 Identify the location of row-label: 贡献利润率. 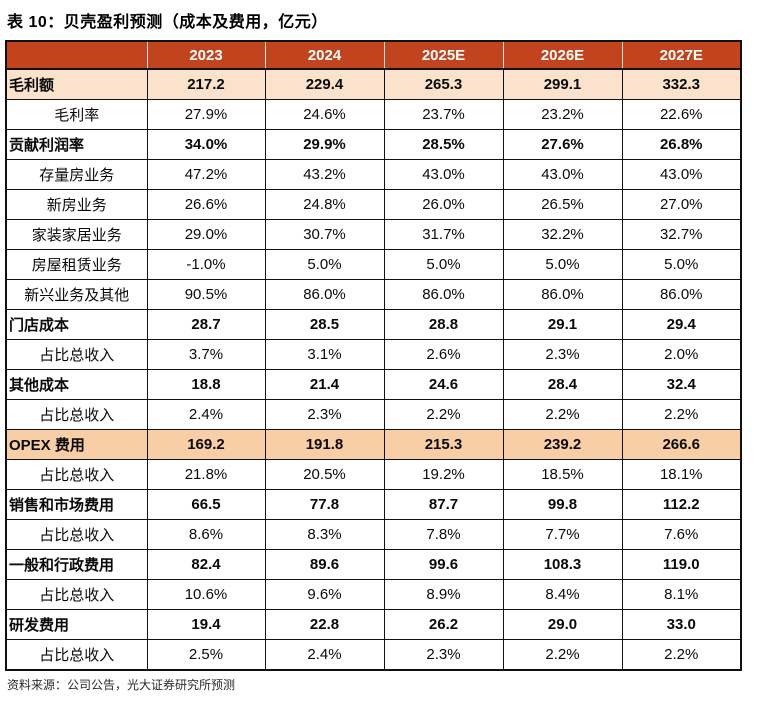
(76, 144).